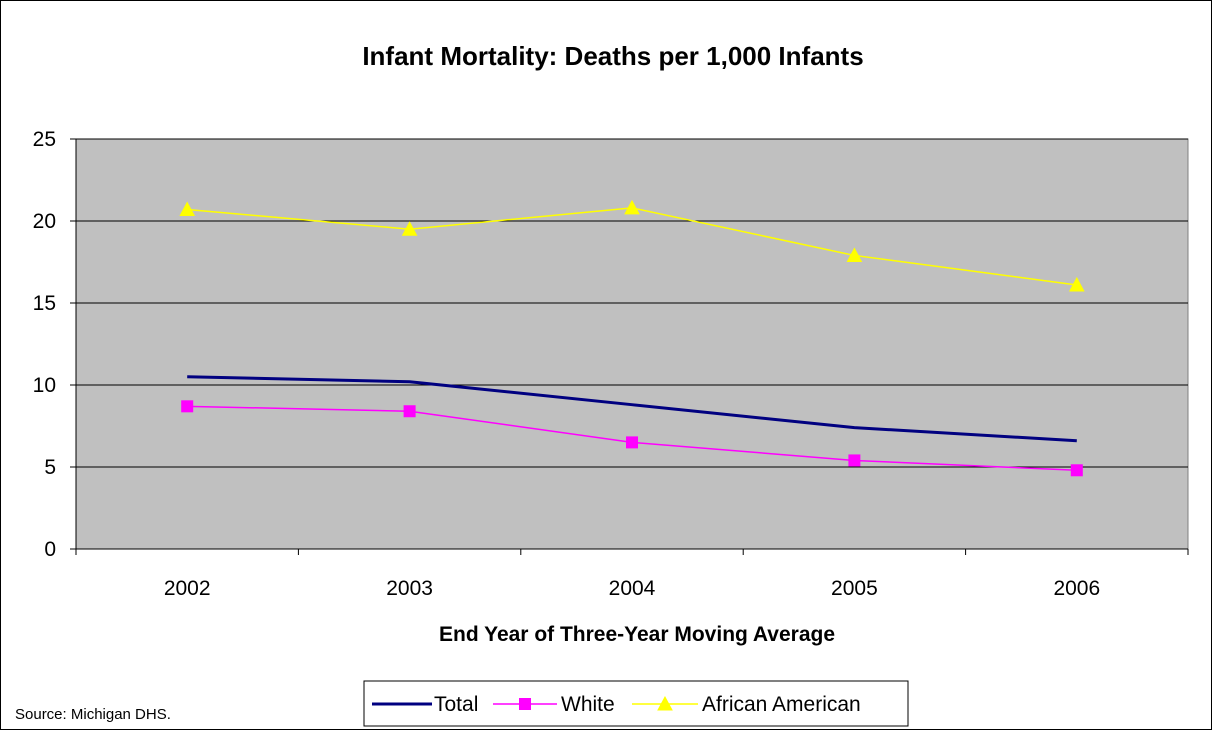 The image size is (1212, 731). Describe the element at coordinates (854, 588) in the screenshot. I see `x-tick-label: 2005` at that location.